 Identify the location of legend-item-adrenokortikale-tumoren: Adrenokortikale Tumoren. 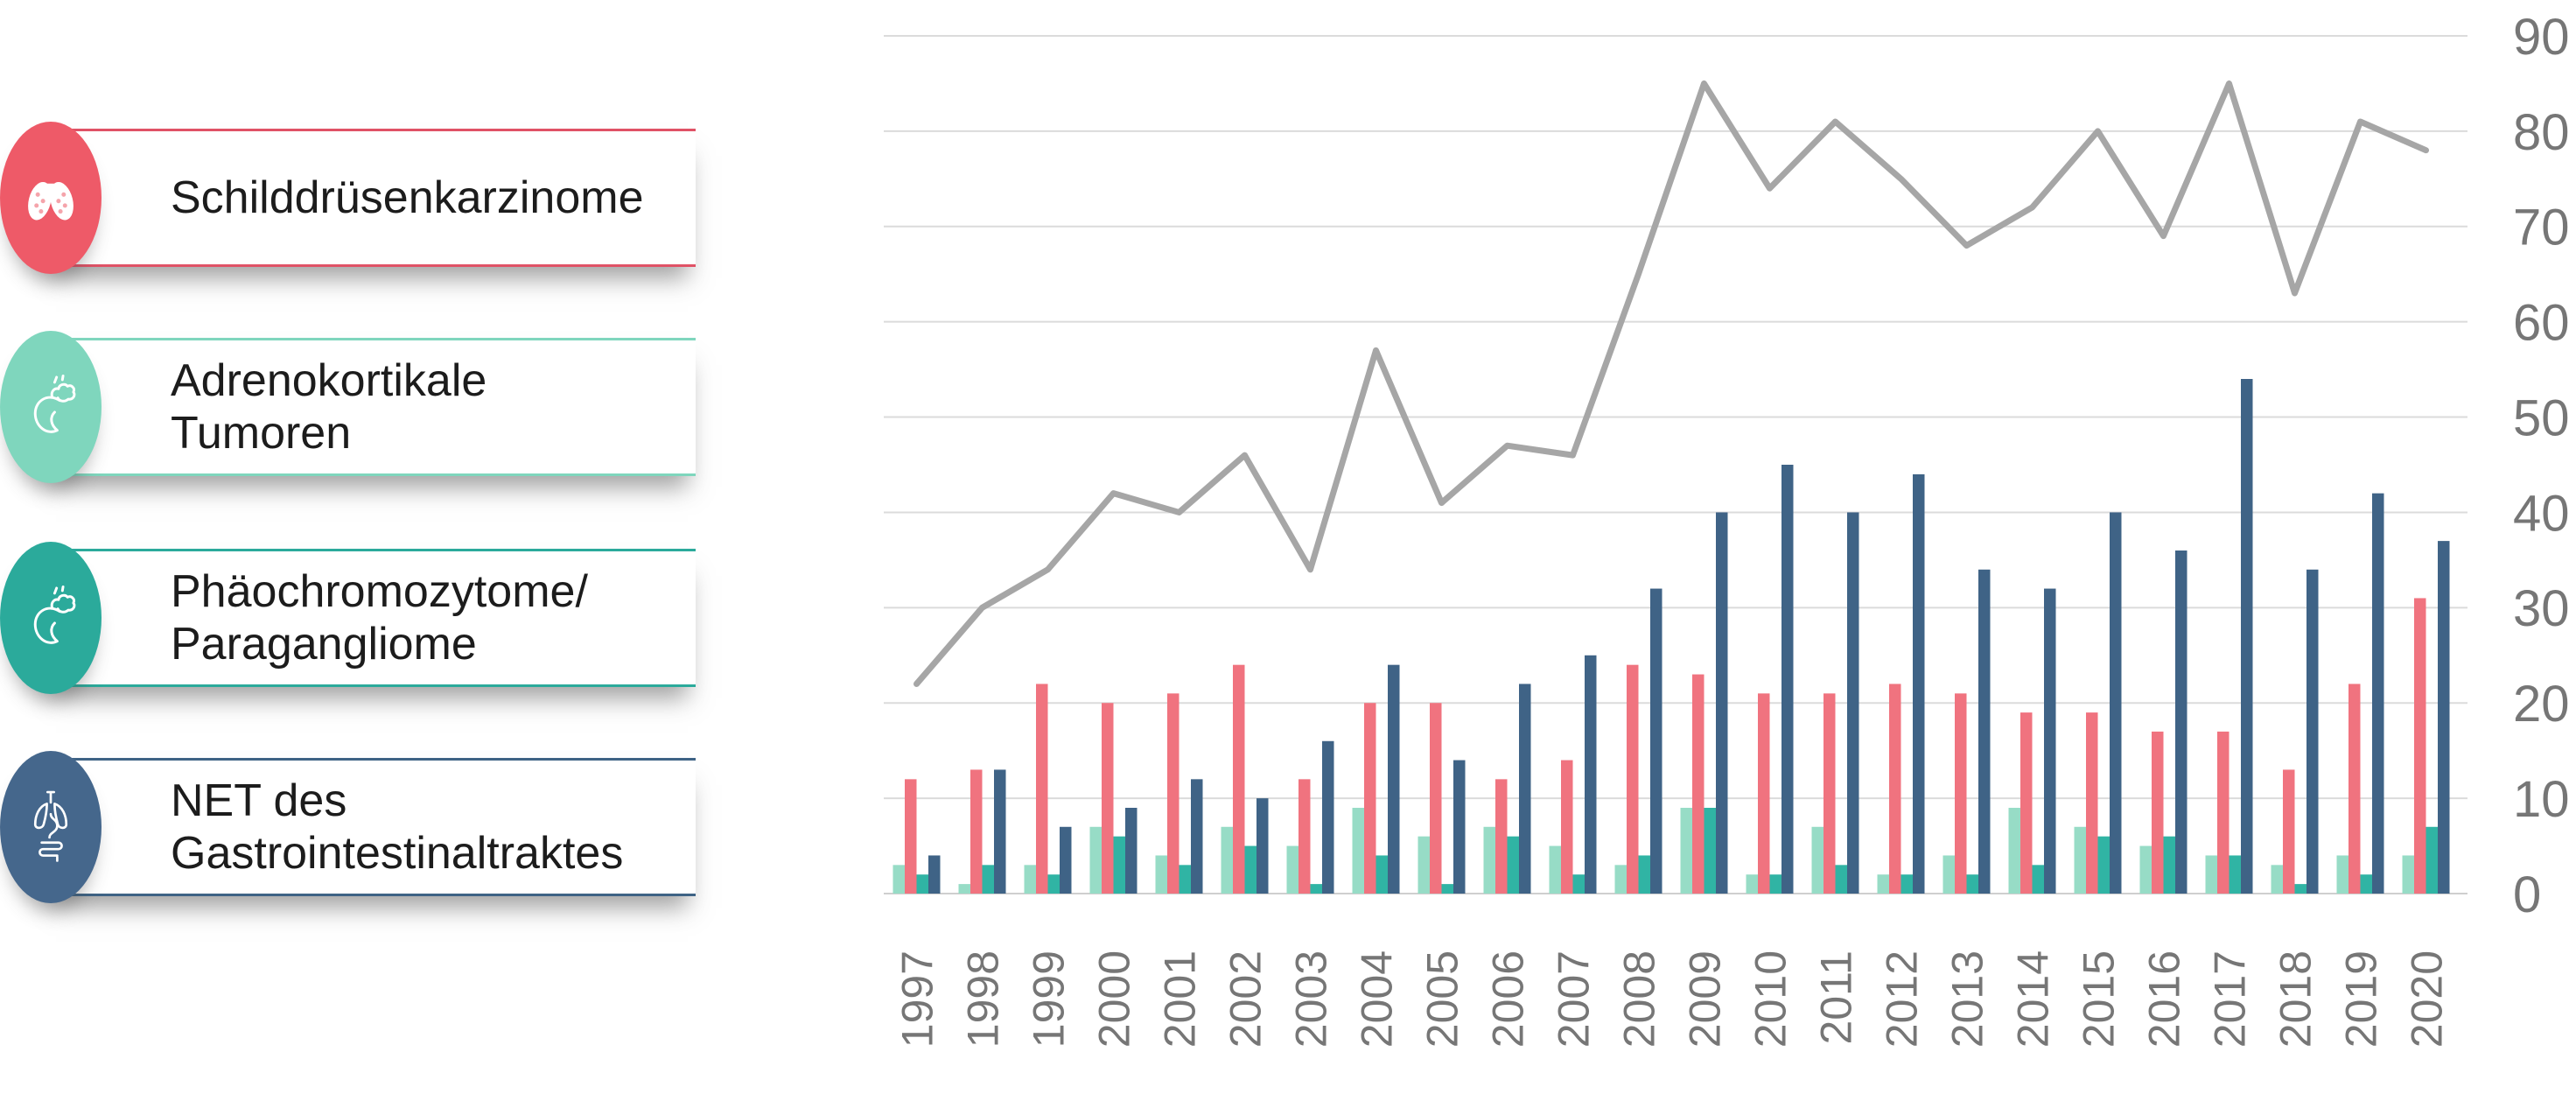
(359, 407).